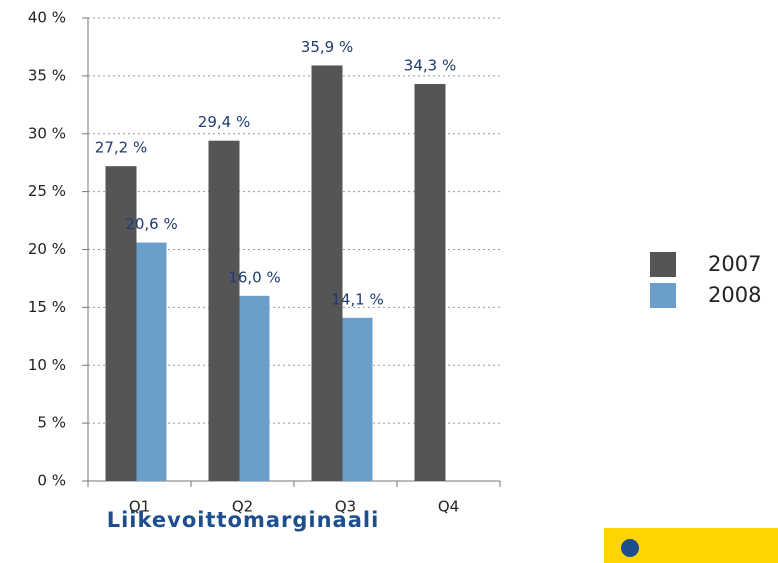  What do you see at coordinates (121, 148) in the screenshot?
I see `value-label: 27,2 %` at bounding box center [121, 148].